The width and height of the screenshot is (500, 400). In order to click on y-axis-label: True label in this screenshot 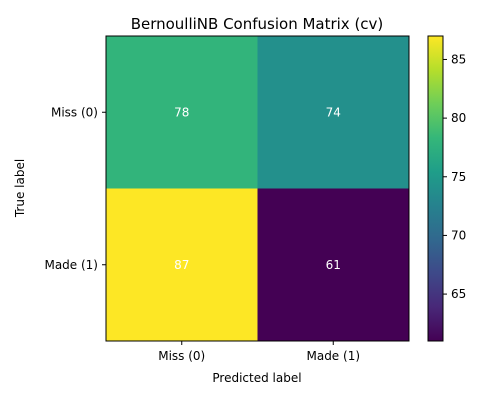, I will do `click(20, 188)`.